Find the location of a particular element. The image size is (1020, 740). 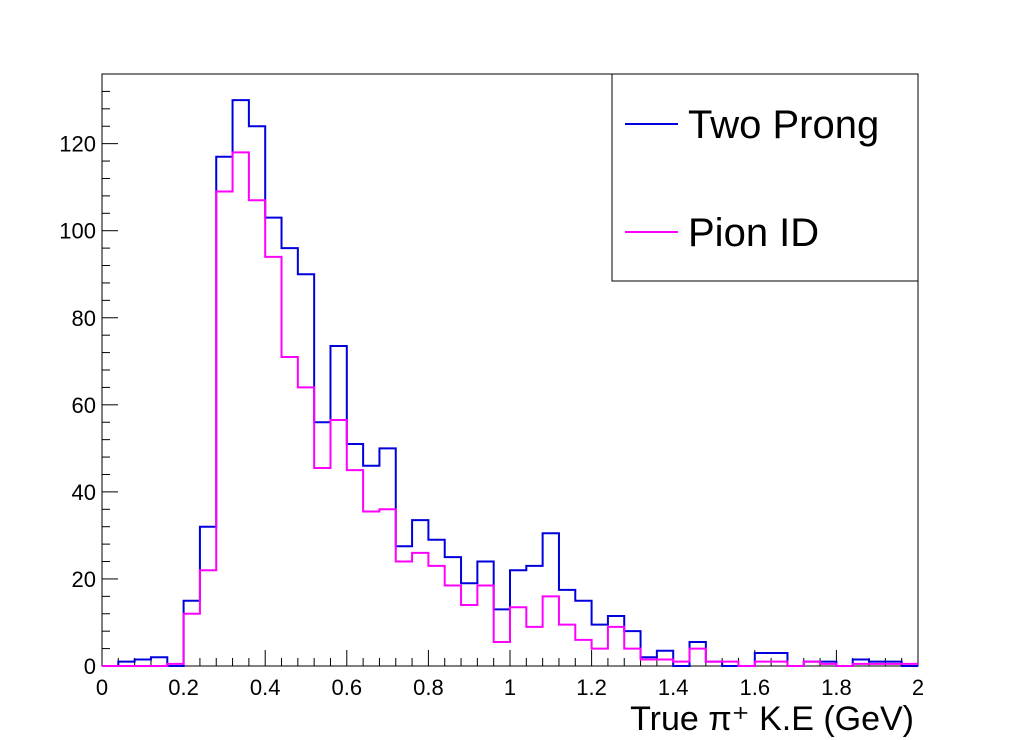

x-tick-label: 1 is located at coordinates (510, 687).